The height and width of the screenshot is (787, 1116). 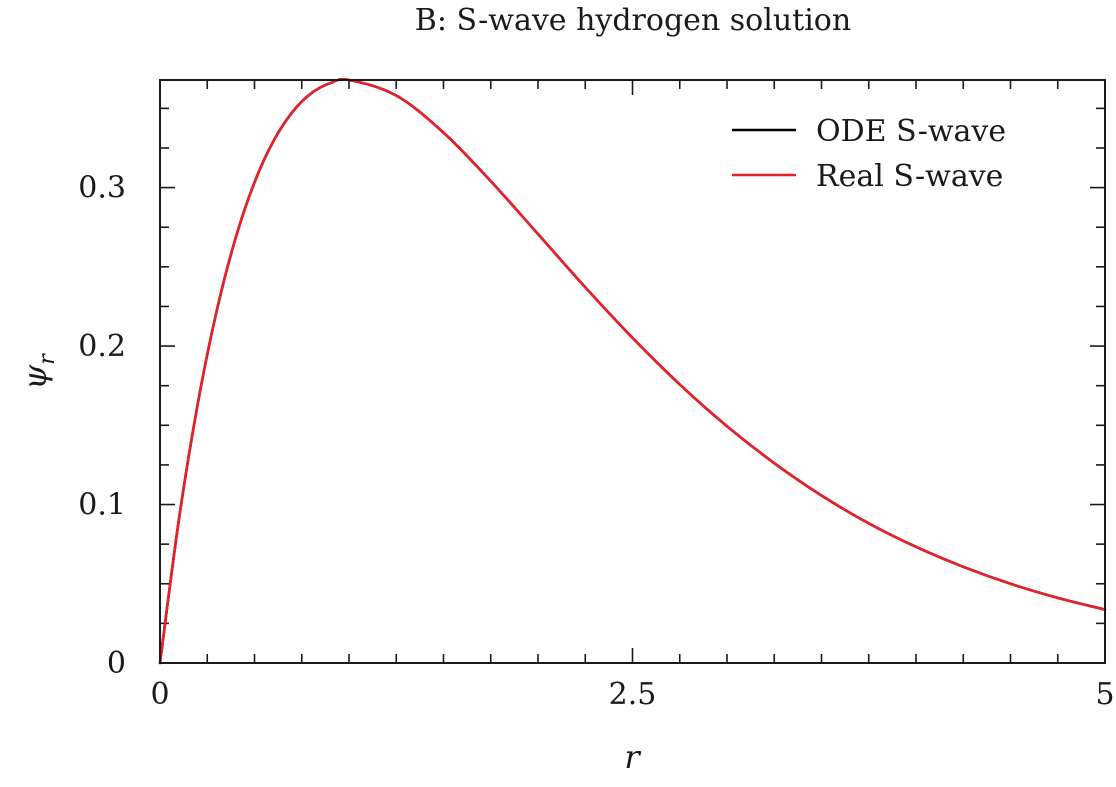 I want to click on x-axis-tick-labels: 0 2.5 5, so click(x=632, y=694).